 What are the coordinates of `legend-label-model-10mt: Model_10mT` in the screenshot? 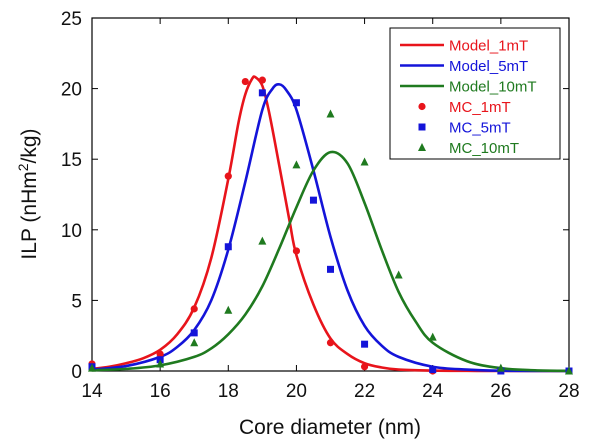 It's located at (493, 87).